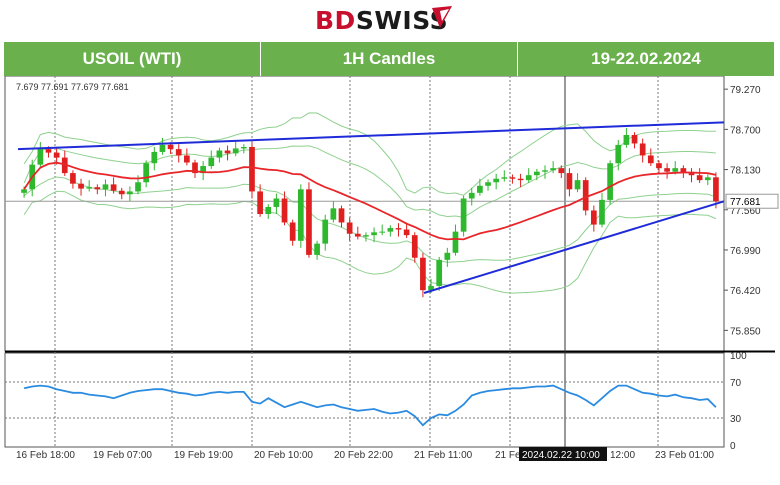  What do you see at coordinates (132, 59) in the screenshot?
I see `symbol-label: USOIL (WTI)` at bounding box center [132, 59].